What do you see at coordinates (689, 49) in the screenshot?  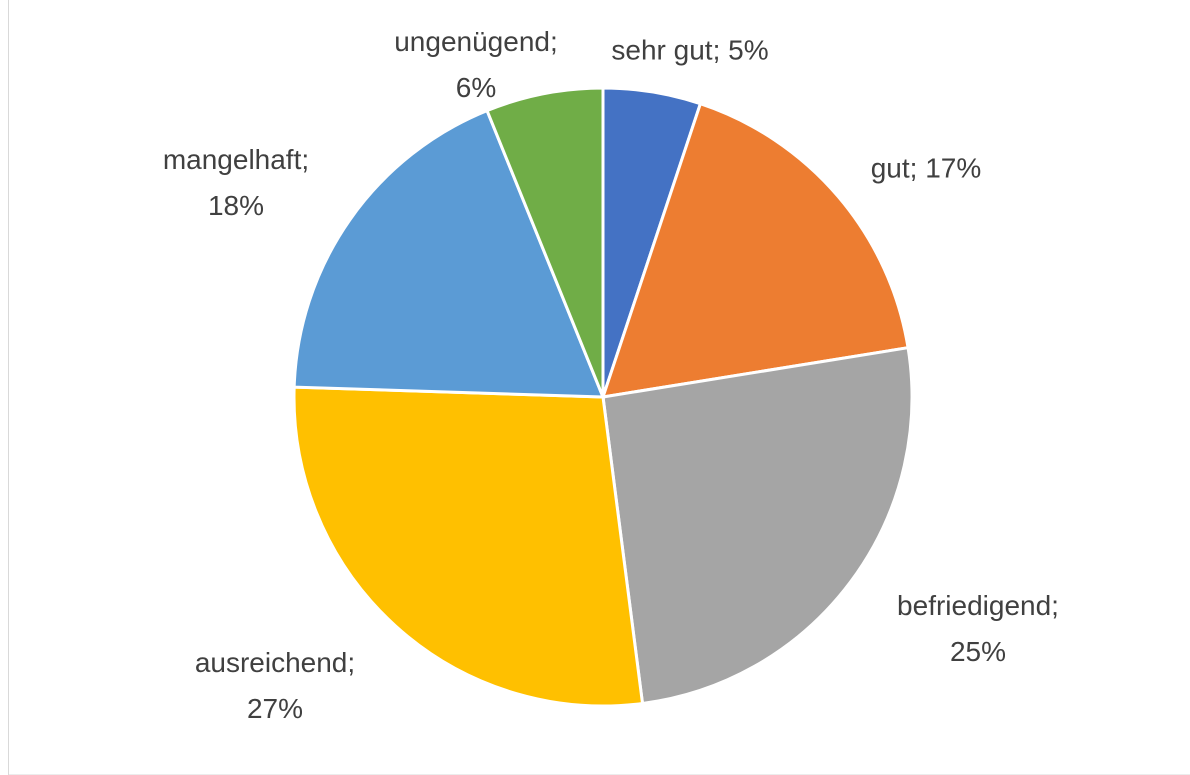 I see `data-label: sehr gut; 5%` at bounding box center [689, 49].